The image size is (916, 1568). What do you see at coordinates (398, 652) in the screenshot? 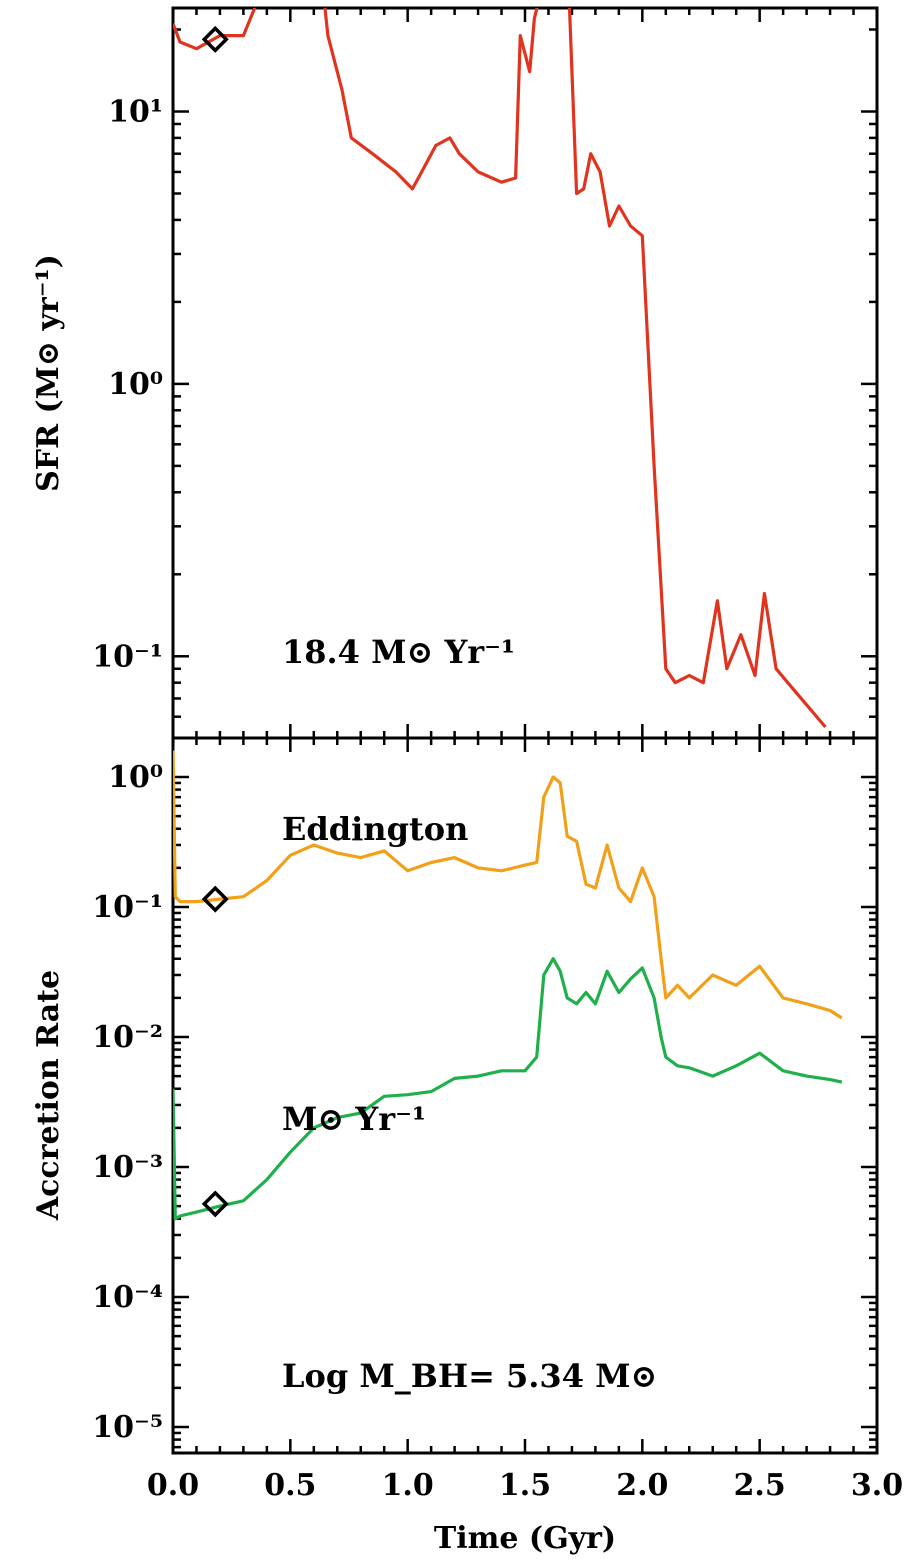
I see `sfr-value-annotation: 18.4 M⊙ Yr⁻¹` at bounding box center [398, 652].